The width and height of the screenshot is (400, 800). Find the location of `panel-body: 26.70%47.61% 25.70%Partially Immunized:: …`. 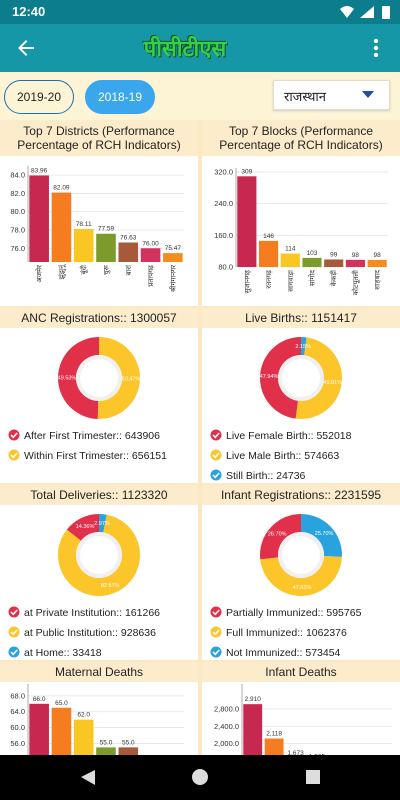

panel-body: 26.70%47.61% 25.70%Partially Immunized:: … is located at coordinates (301, 582).